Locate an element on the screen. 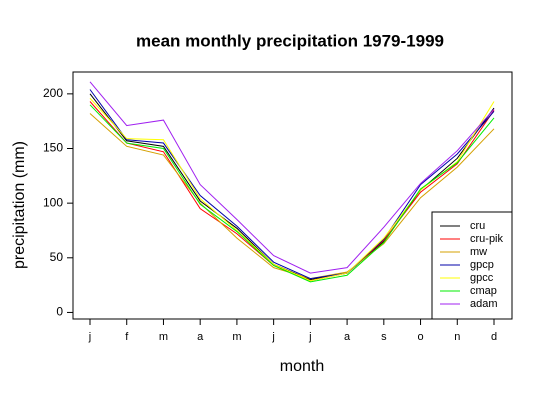  x-tick-label: f is located at coordinates (127, 337).